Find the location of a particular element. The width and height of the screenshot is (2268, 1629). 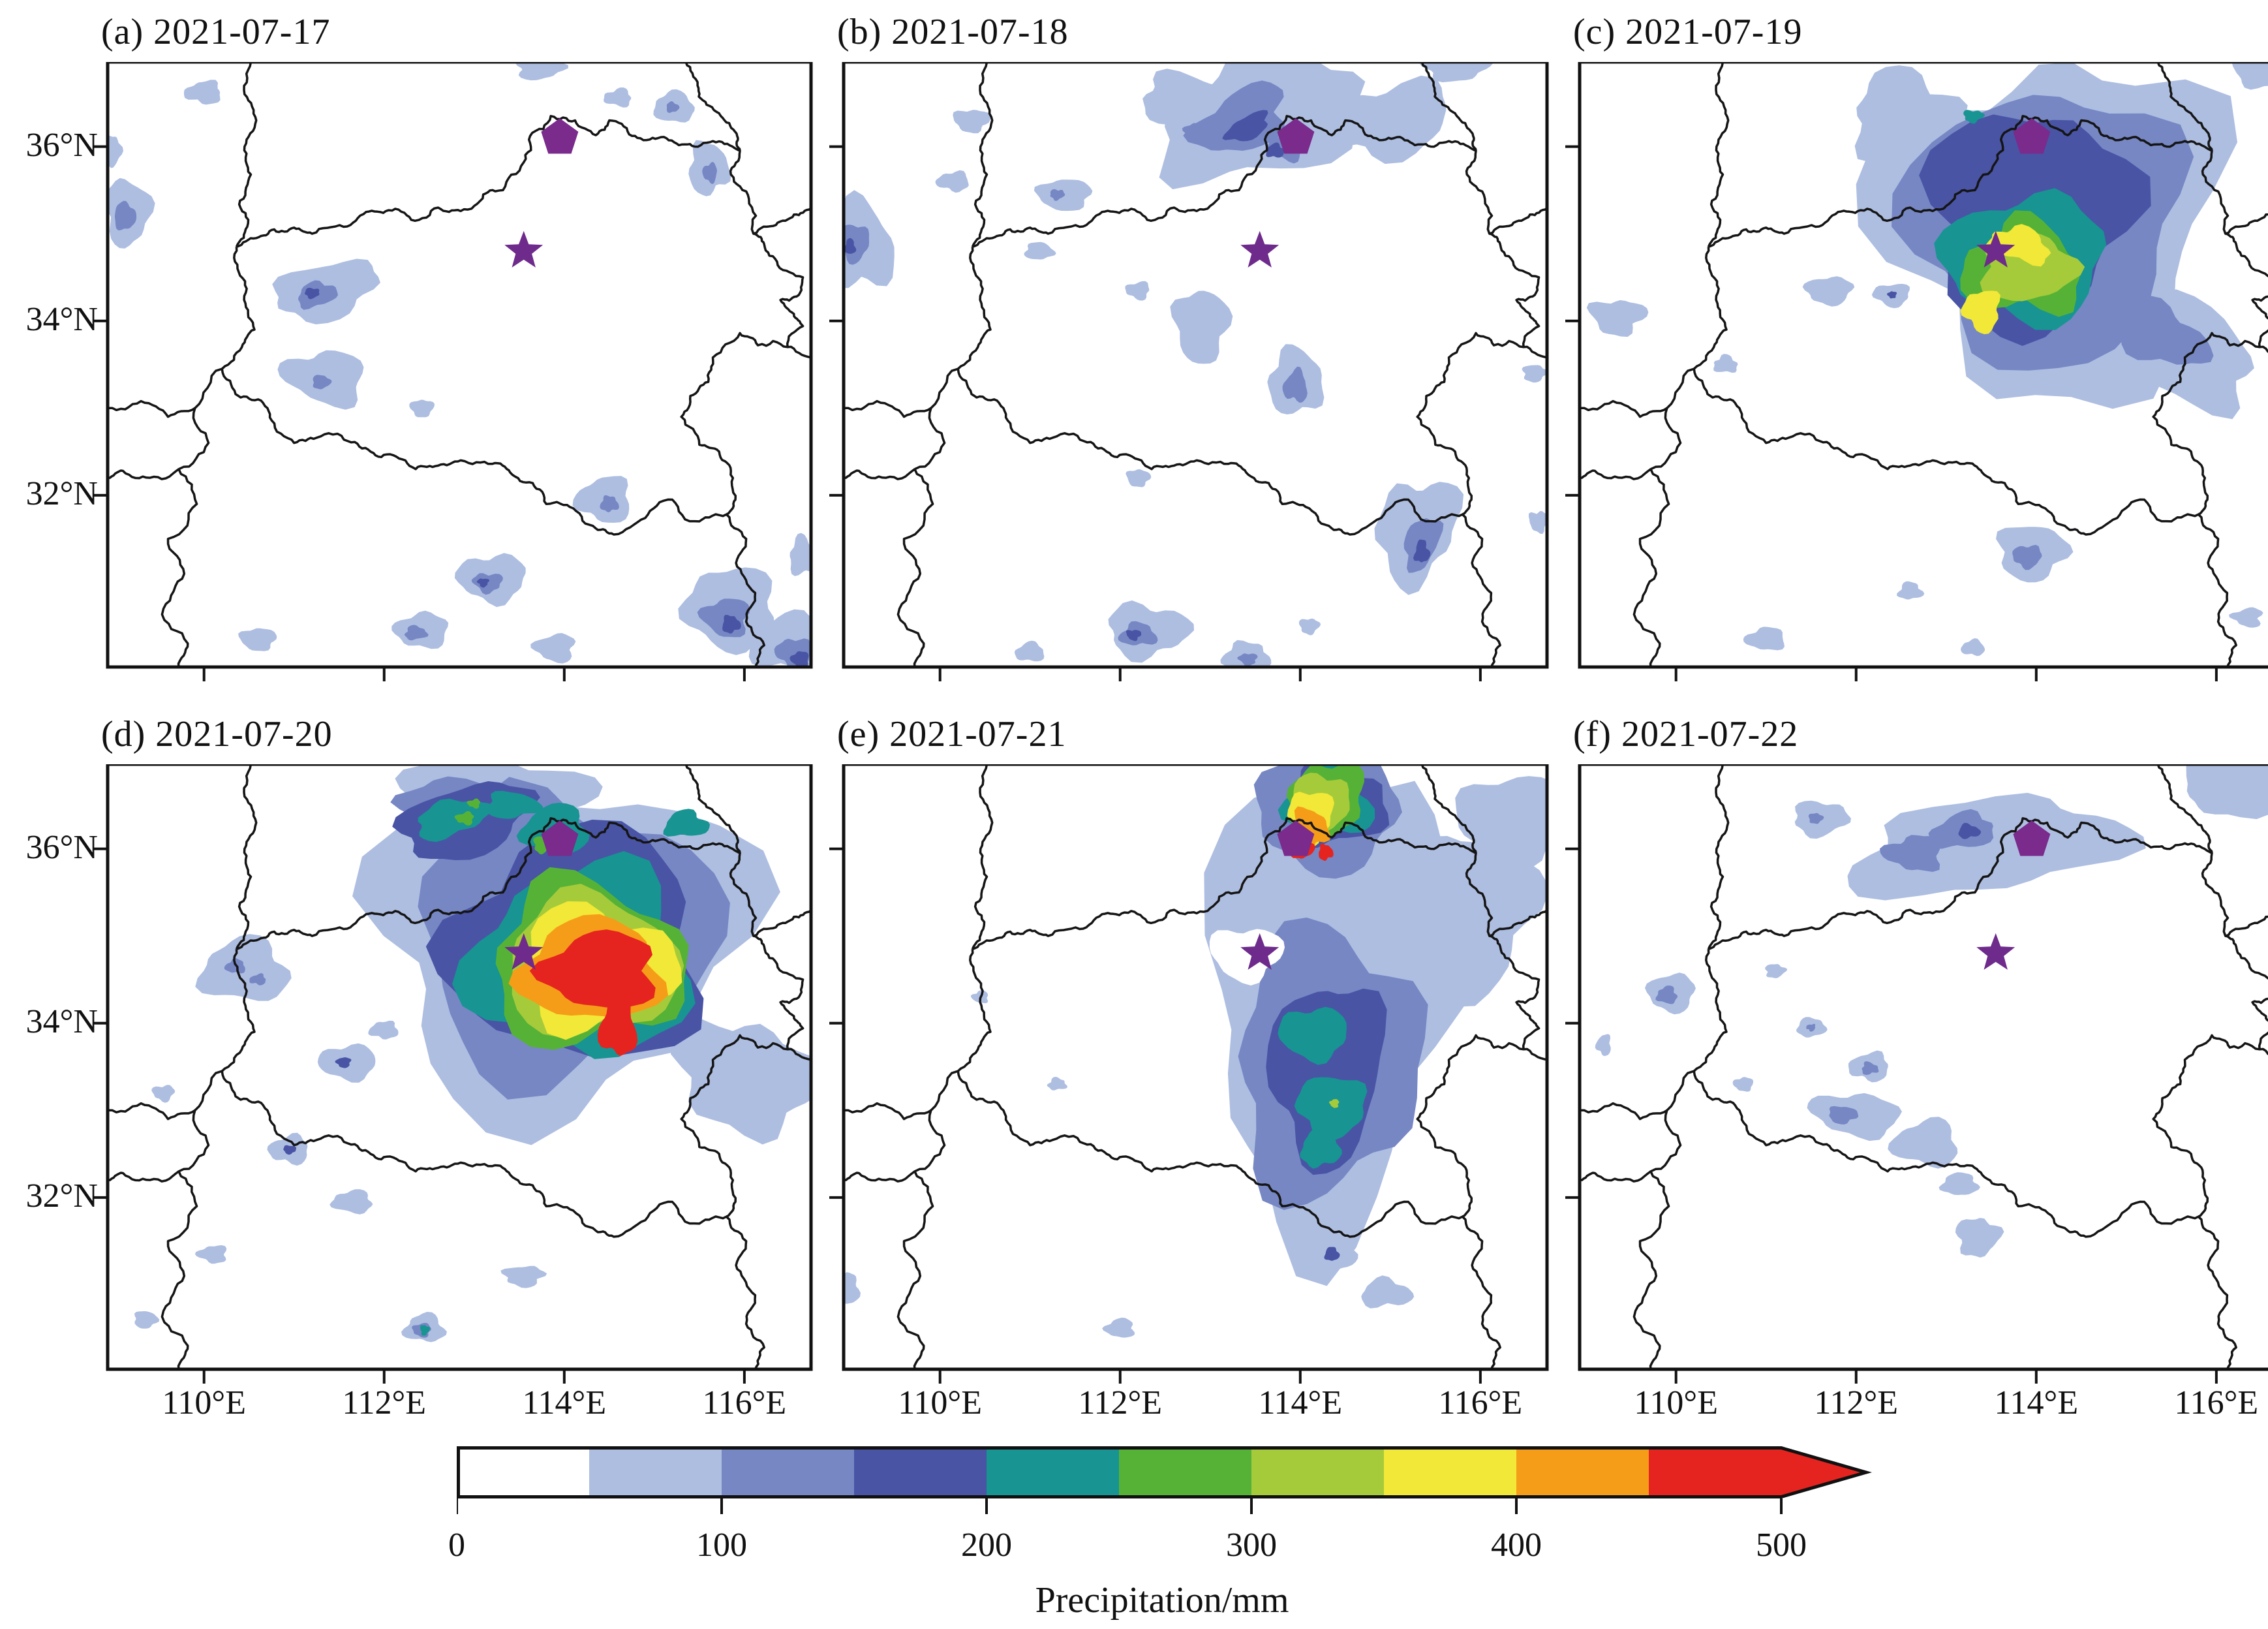

panel-title-a: (a) 2021-07-17 is located at coordinates (216, 32).